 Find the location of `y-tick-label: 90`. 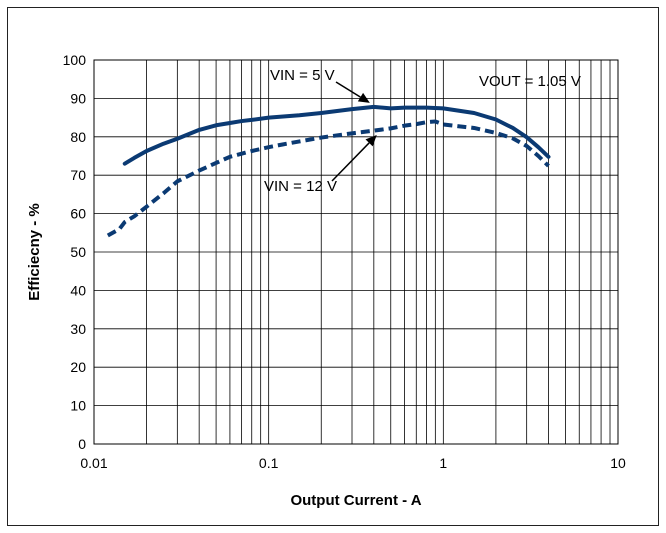

y-tick-label: 90 is located at coordinates (78, 98).